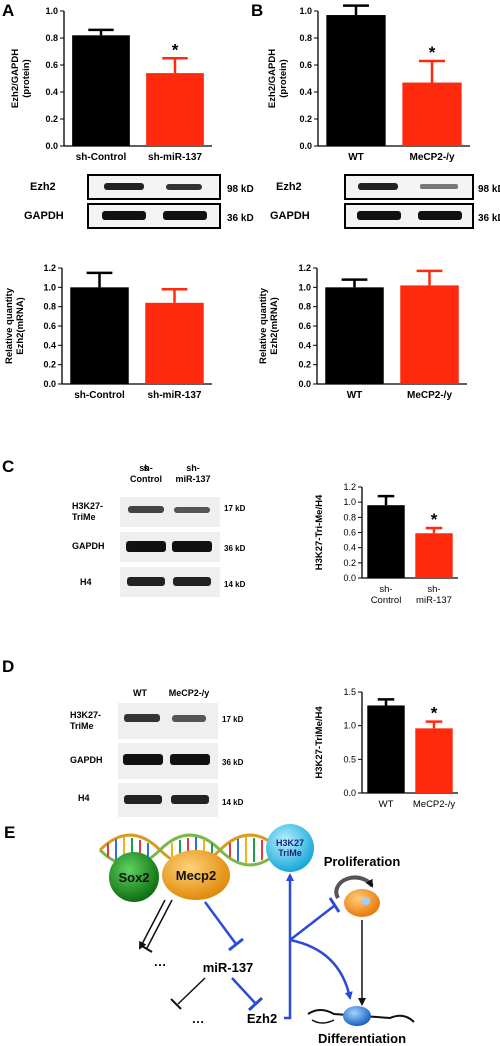 This screenshot has height=1046, width=500. I want to click on blot-d-row-label: GAPDH, so click(86, 760).